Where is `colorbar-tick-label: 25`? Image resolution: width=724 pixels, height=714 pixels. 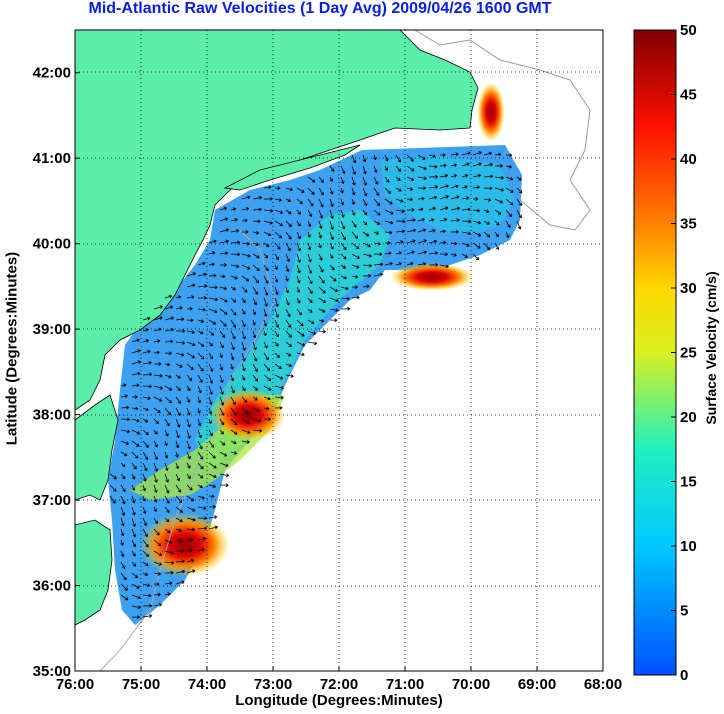 colorbar-tick-label: 25 is located at coordinates (688, 353).